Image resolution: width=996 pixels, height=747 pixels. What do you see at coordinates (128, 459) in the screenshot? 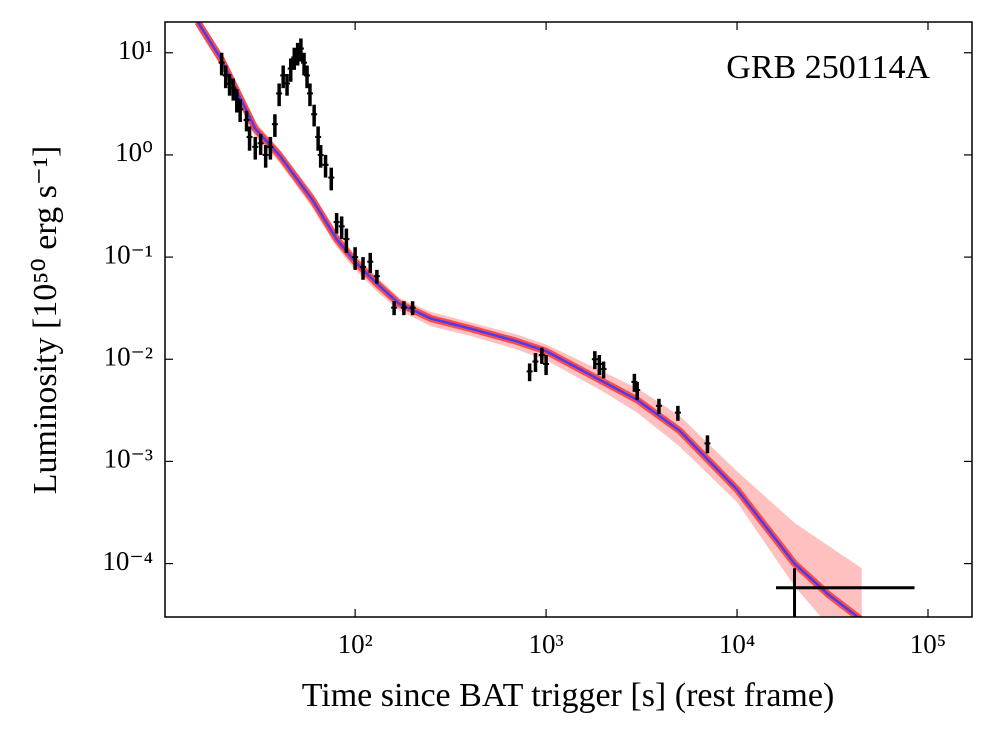
I see `y-tick-label: 10⁻³` at bounding box center [128, 459].